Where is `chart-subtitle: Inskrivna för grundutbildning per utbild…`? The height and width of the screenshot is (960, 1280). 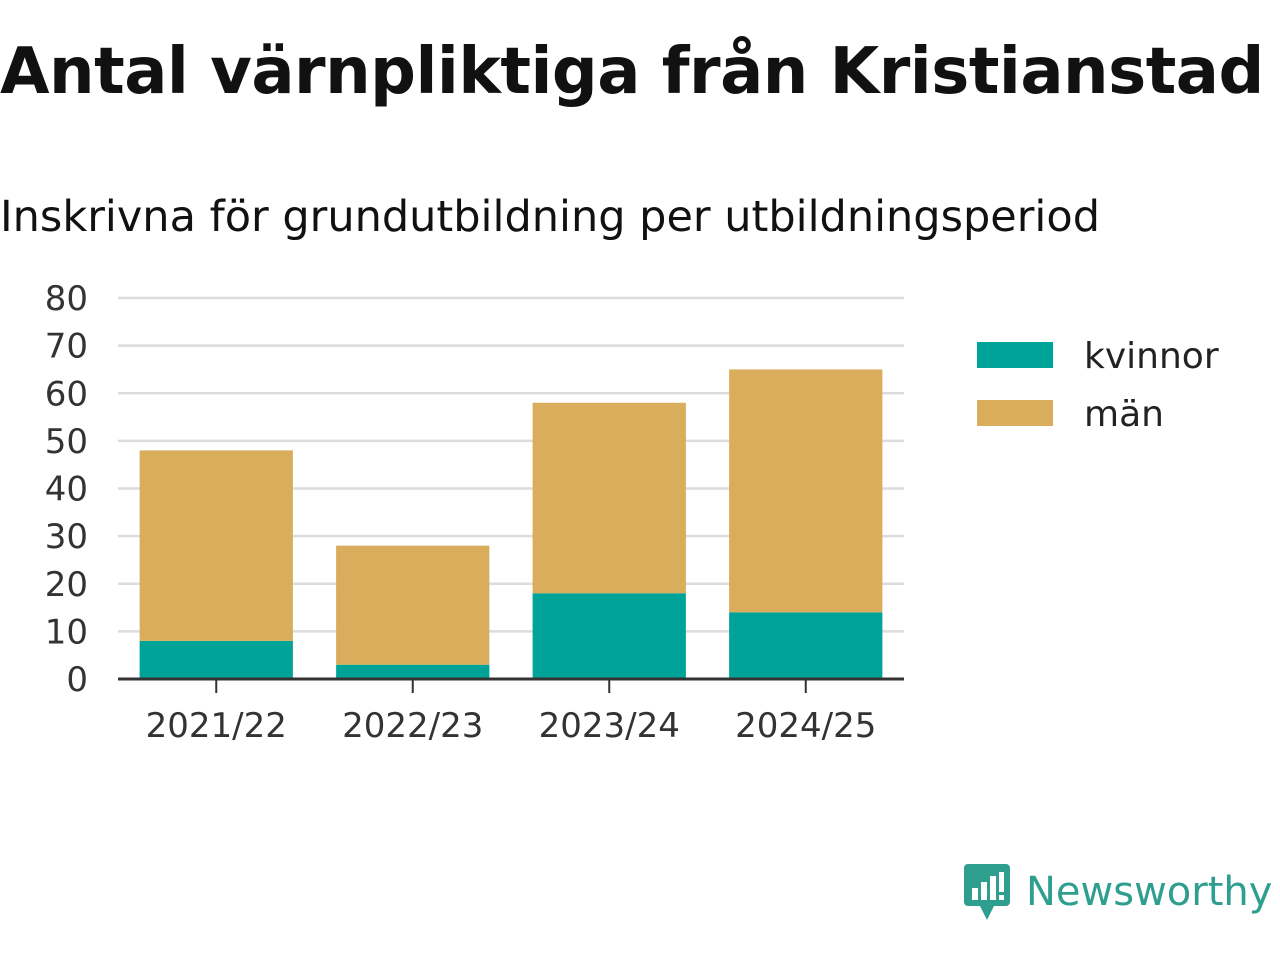 chart-subtitle: Inskrivna för grundutbildning per utbild… is located at coordinates (550, 217).